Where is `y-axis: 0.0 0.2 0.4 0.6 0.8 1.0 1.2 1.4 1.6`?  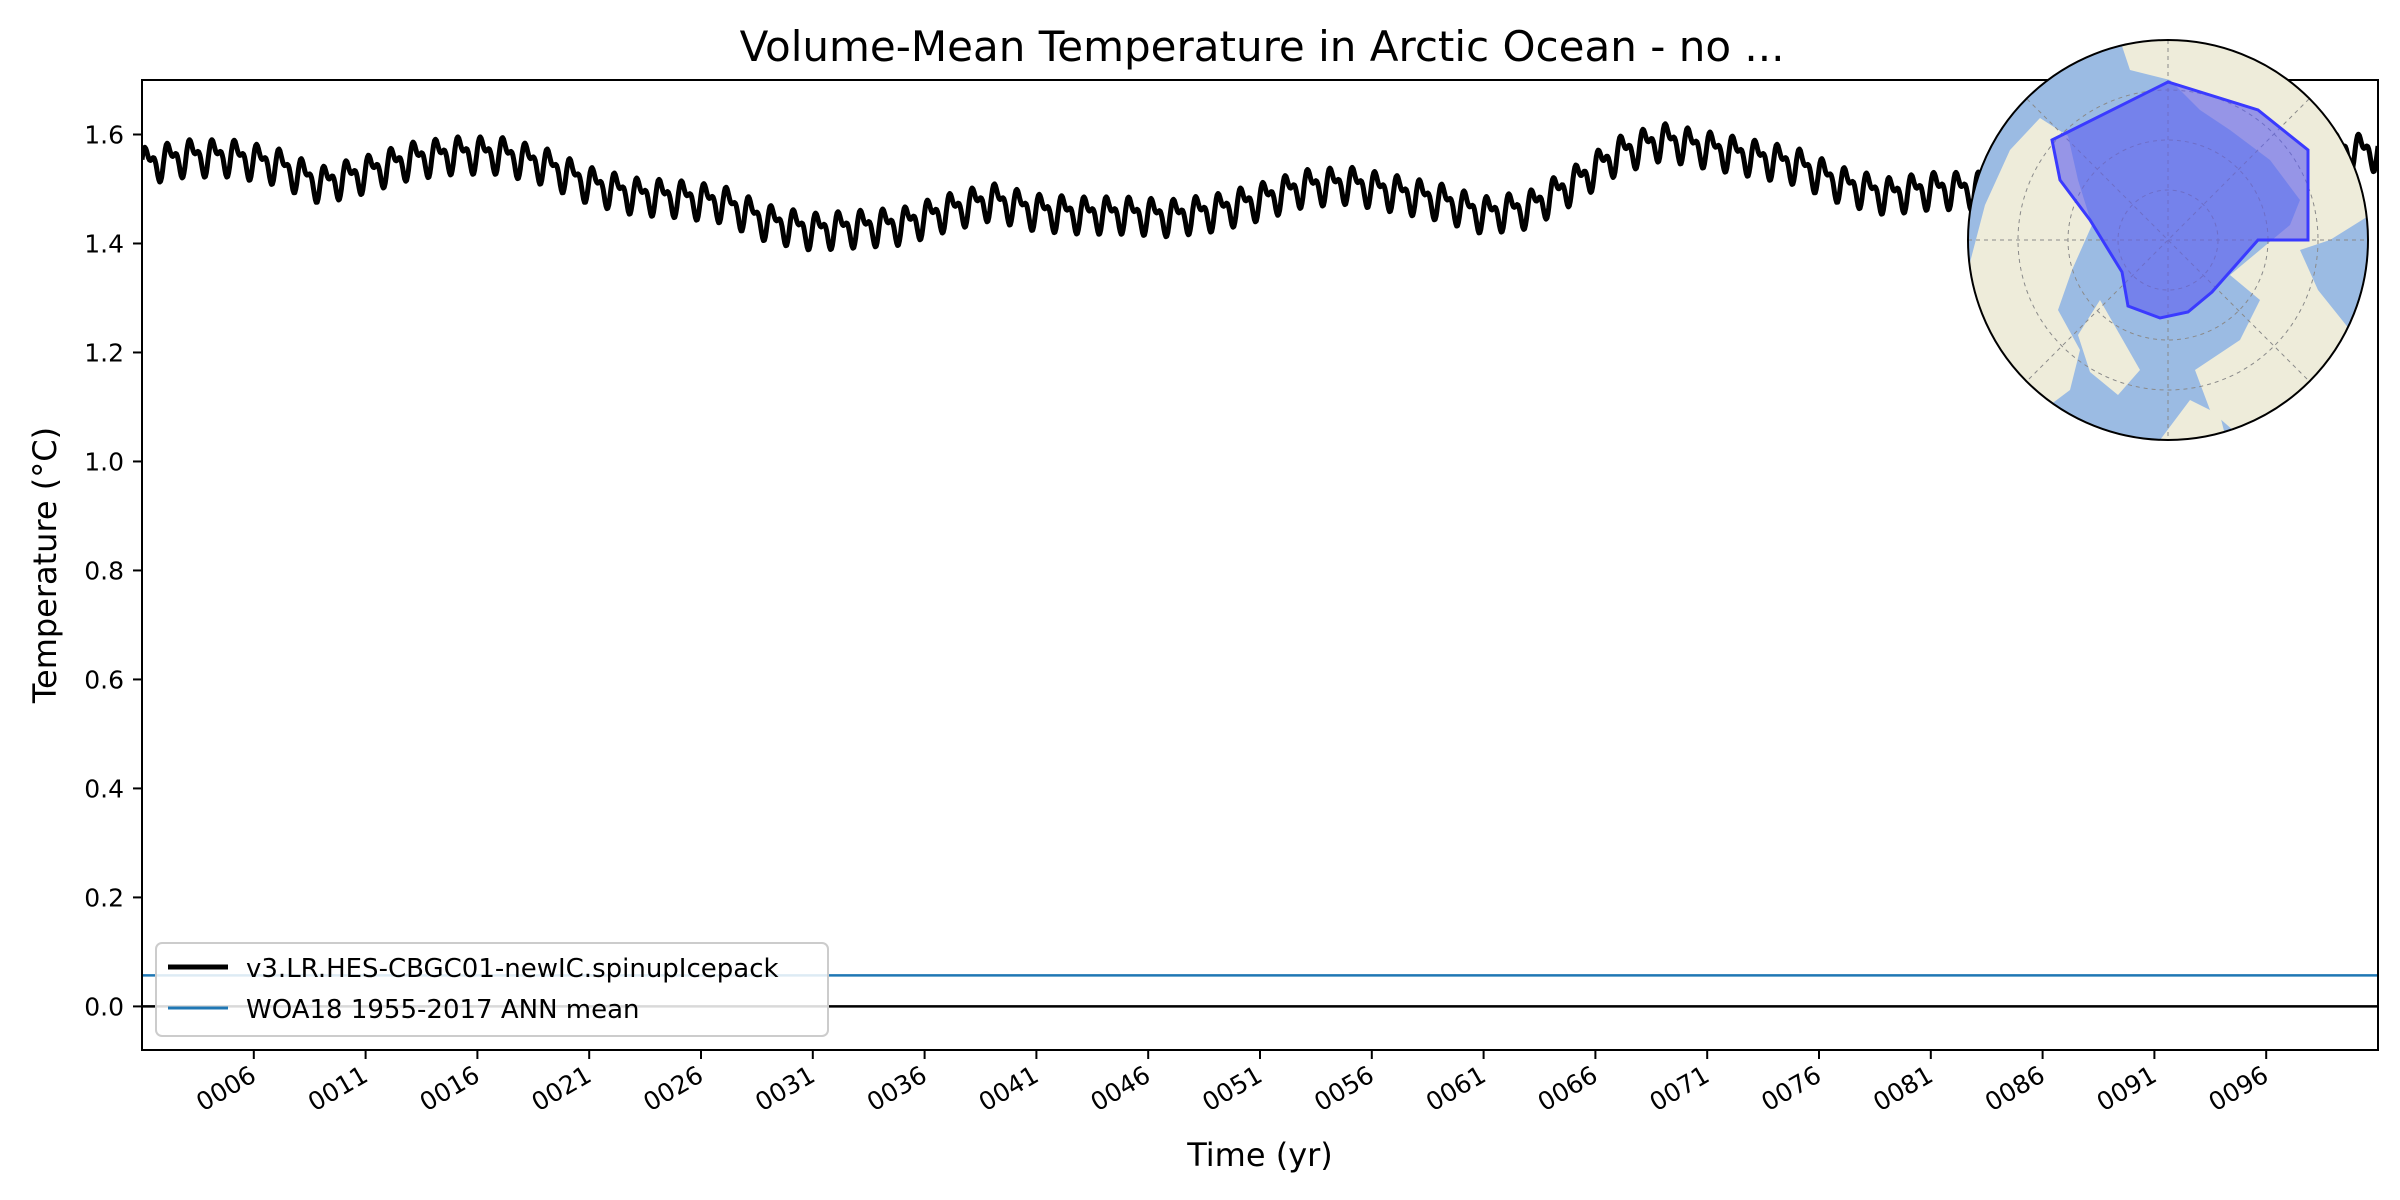
y-axis: 0.0 0.2 0.4 0.6 0.8 1.0 1.2 1.4 1.6 is located at coordinates (113, 570).